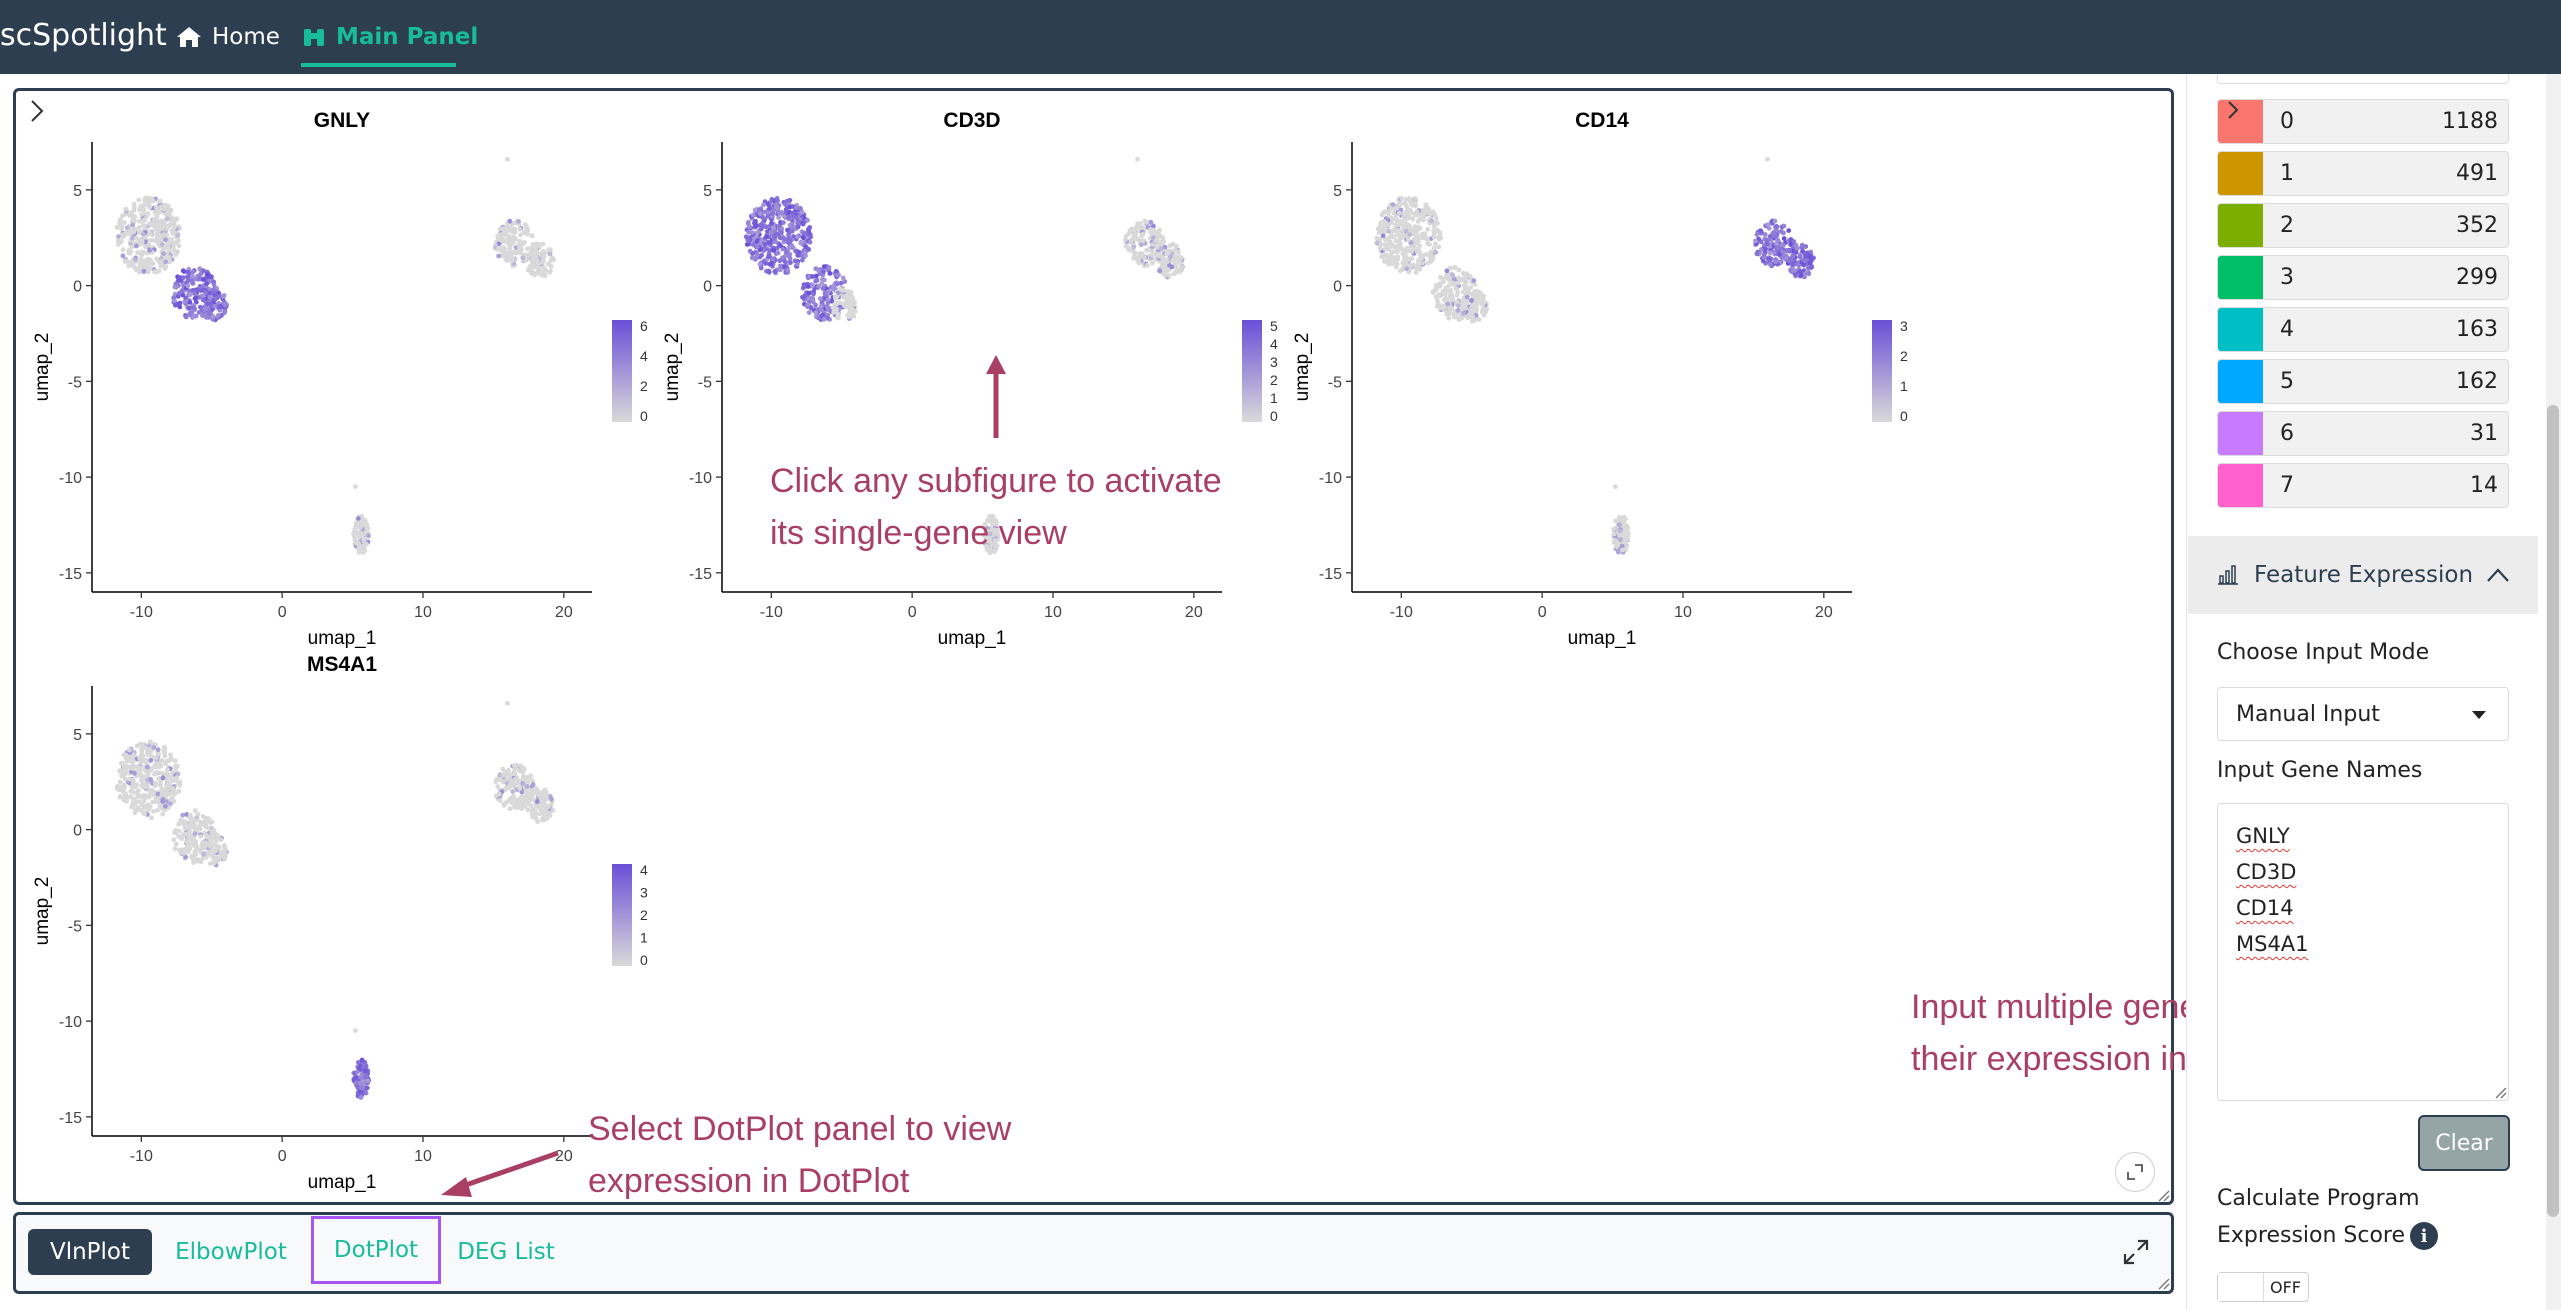 The image size is (2561, 1310). What do you see at coordinates (2424, 1236) in the screenshot?
I see `info-icon: i` at bounding box center [2424, 1236].